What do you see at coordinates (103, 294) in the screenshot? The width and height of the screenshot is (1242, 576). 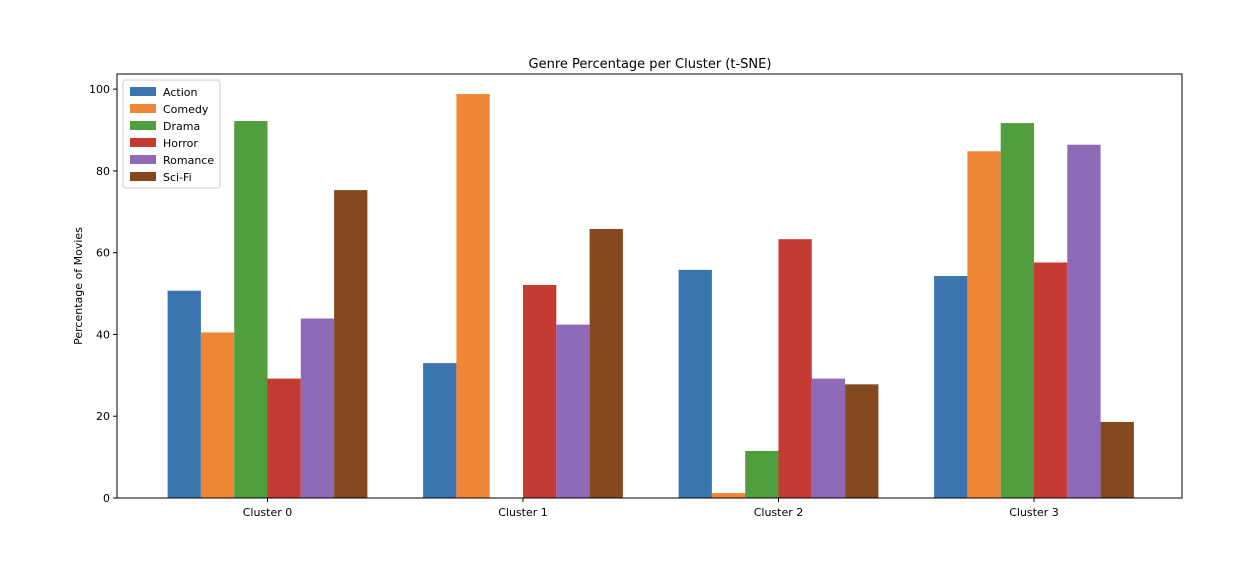 I see `y-axis: 0 20 40 60 80 100` at bounding box center [103, 294].